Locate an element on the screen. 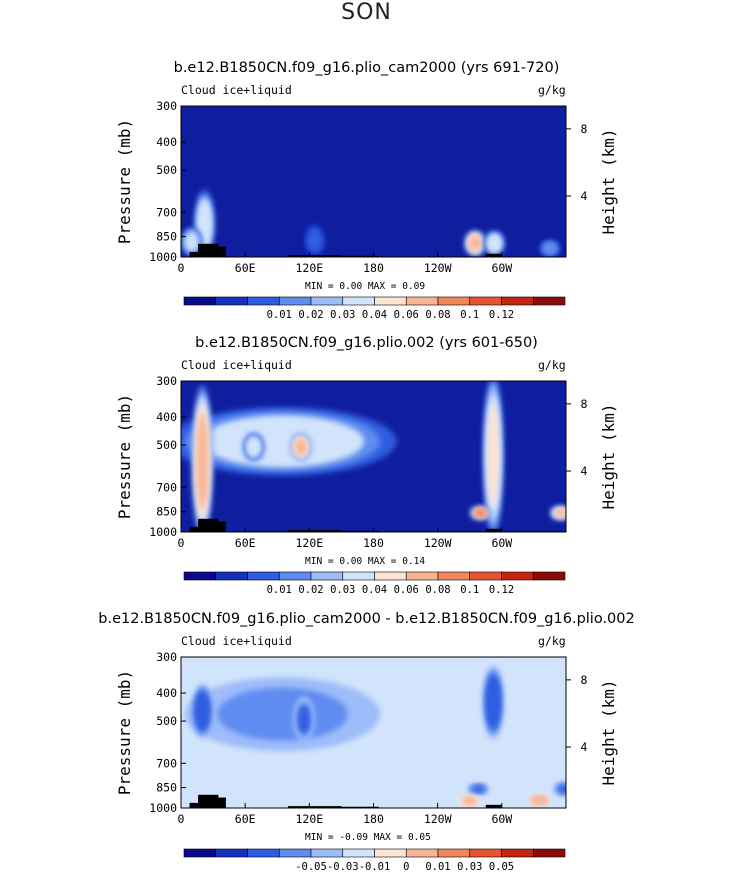 This screenshot has width=733, height=888. colorbar-label: 0.08 is located at coordinates (437, 590).